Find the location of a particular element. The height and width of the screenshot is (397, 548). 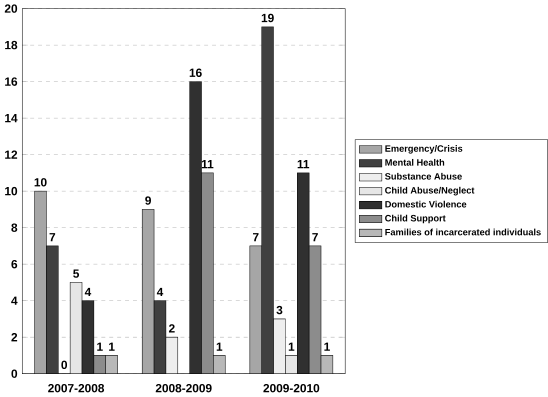

y-tick-label: 10 is located at coordinates (11, 191).